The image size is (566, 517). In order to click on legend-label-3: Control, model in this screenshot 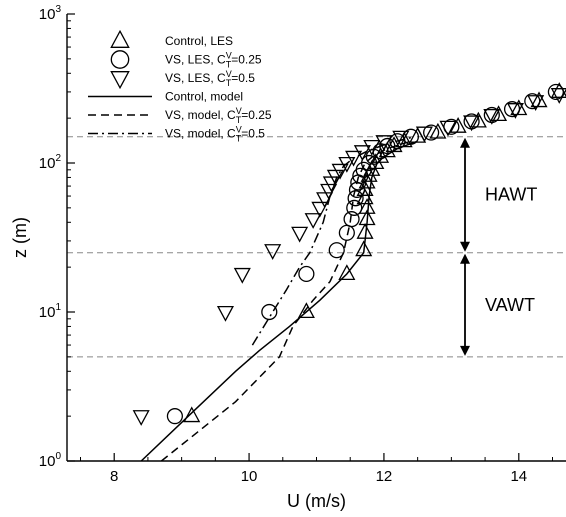, I will do `click(204, 97)`.